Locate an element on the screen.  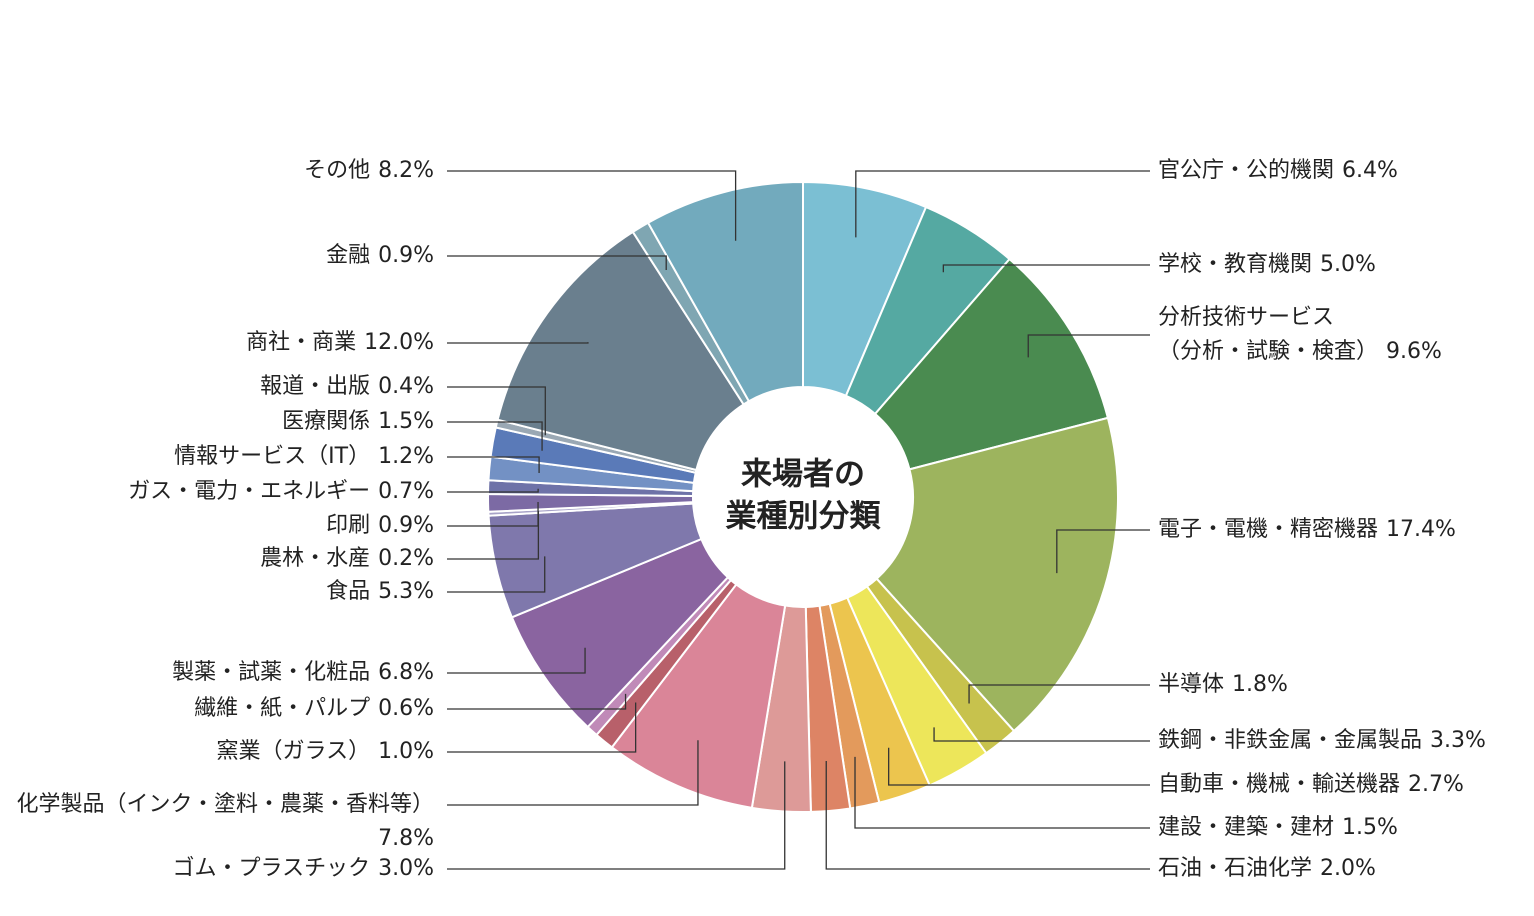
value-label: 6.8% is located at coordinates (406, 672).